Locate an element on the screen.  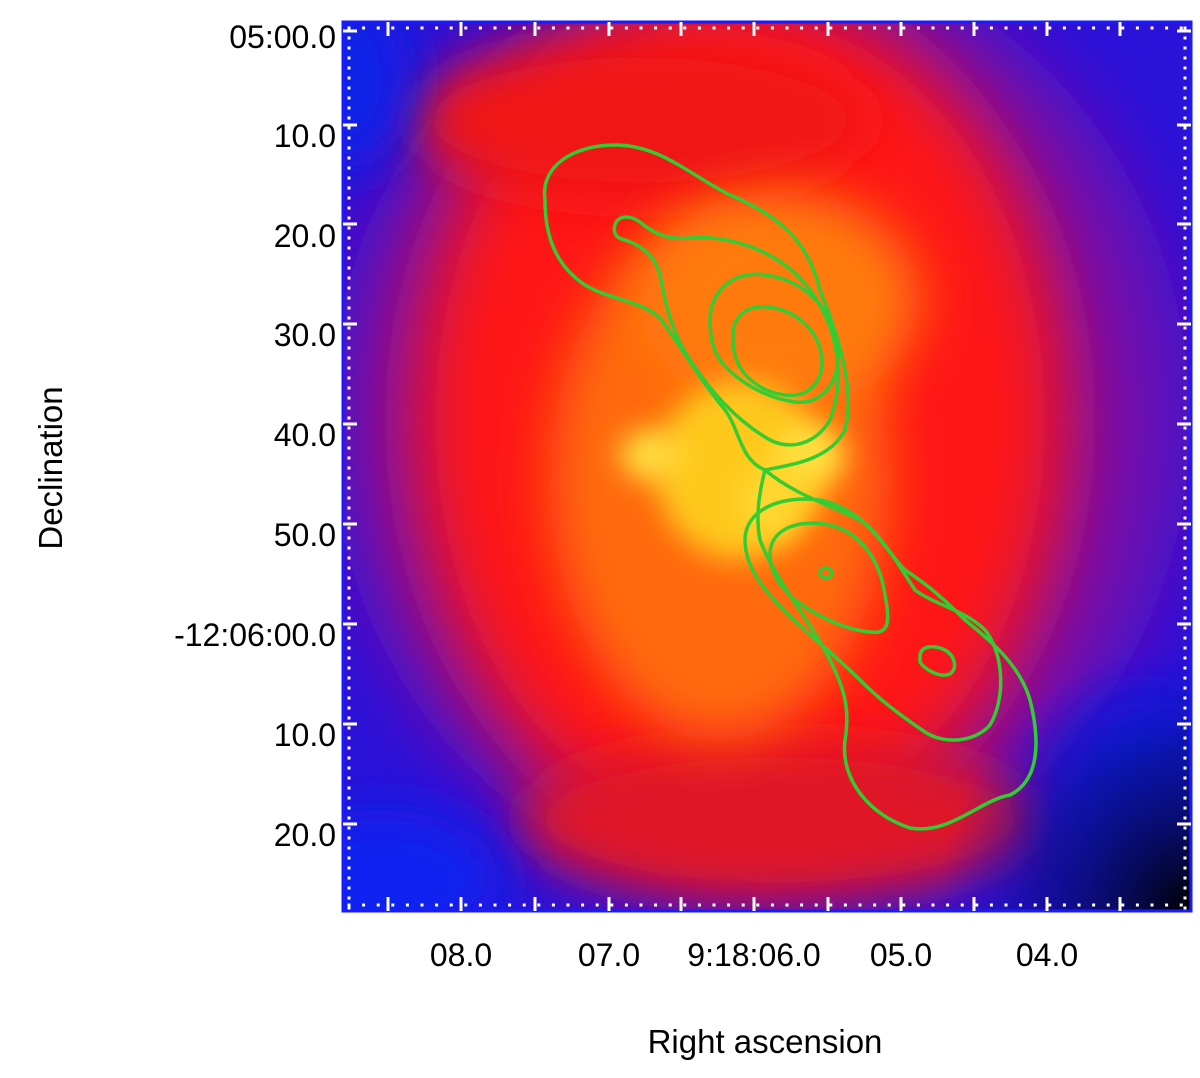
contour-level-3-south is located at coordinates (829, 578).